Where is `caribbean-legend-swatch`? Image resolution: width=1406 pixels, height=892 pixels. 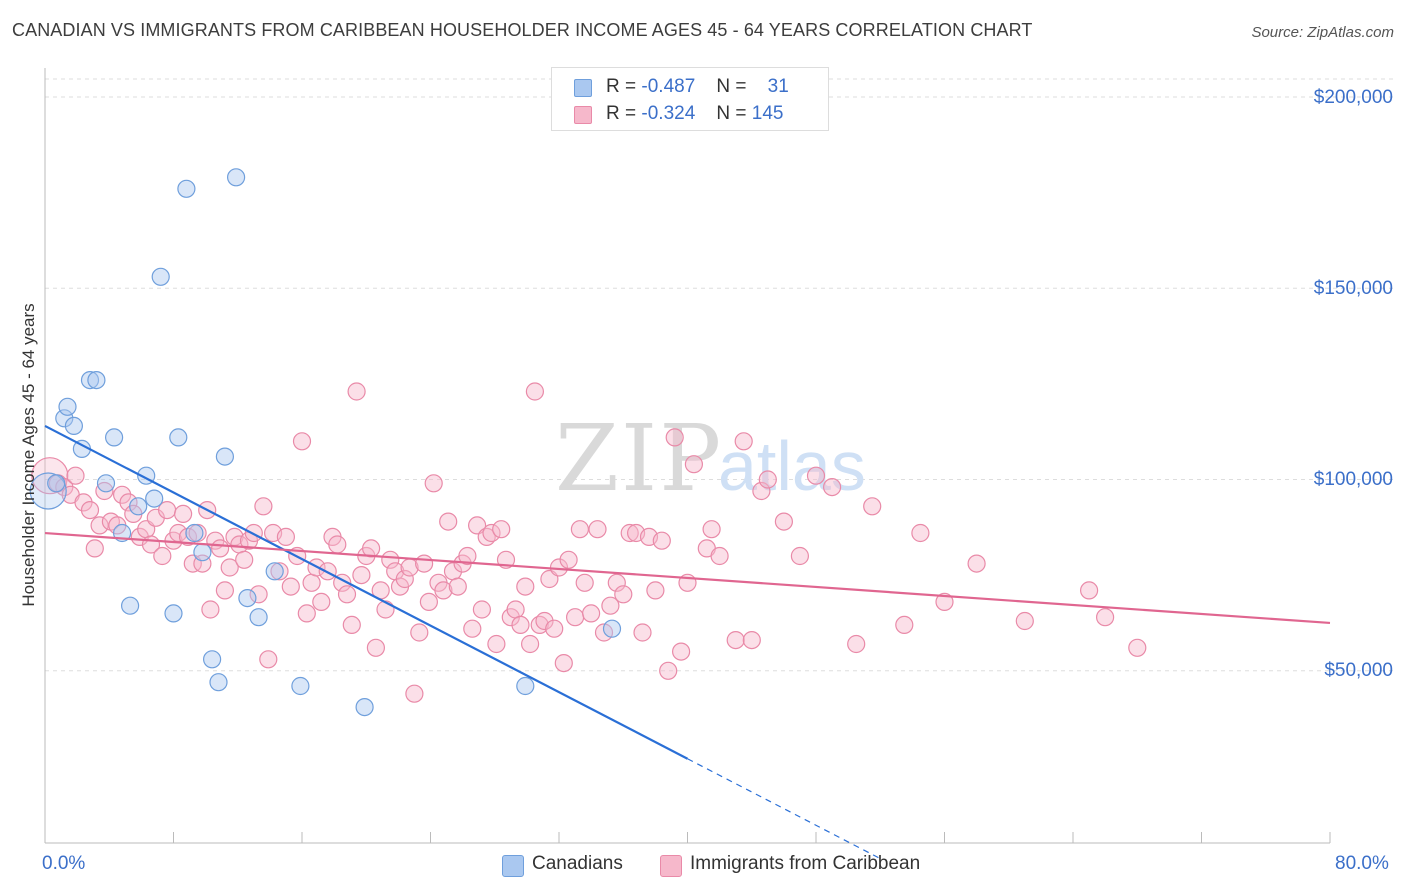 caribbean-legend-swatch is located at coordinates (671, 866).